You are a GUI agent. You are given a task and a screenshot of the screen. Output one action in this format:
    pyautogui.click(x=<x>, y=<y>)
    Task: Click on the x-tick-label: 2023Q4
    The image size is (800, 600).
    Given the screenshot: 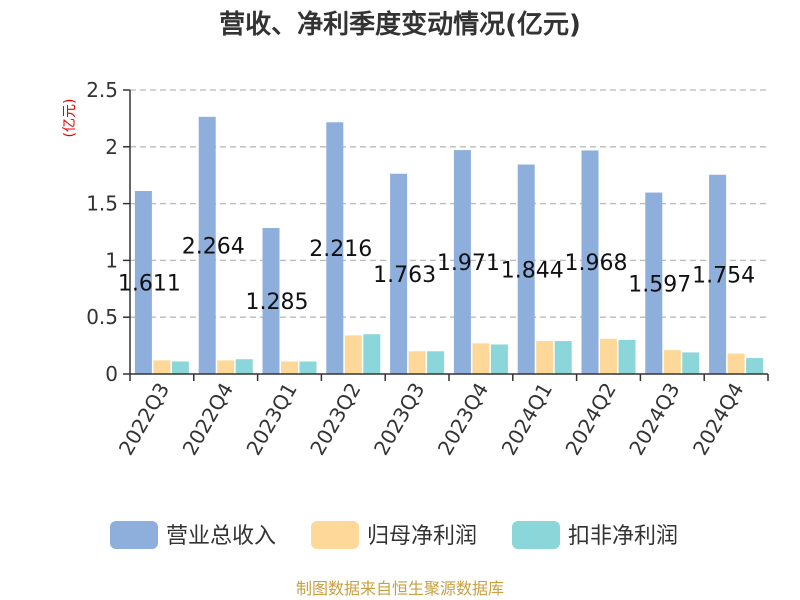 What is the action you would take?
    pyautogui.click(x=463, y=419)
    